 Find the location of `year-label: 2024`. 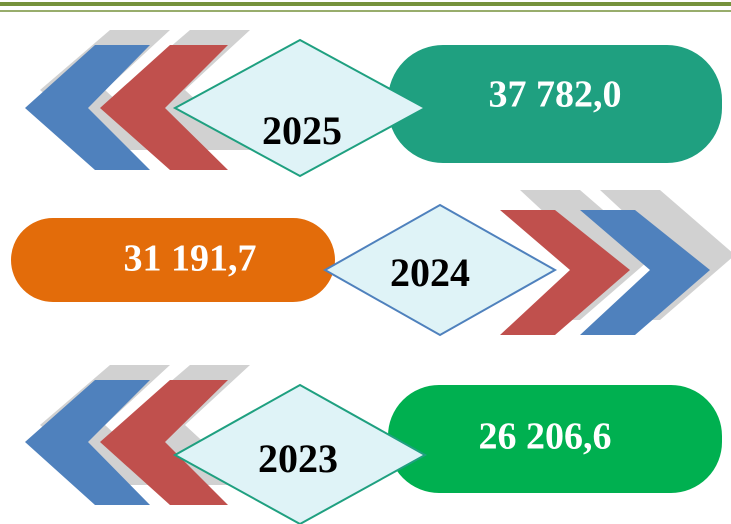

year-label: 2024 is located at coordinates (430, 272).